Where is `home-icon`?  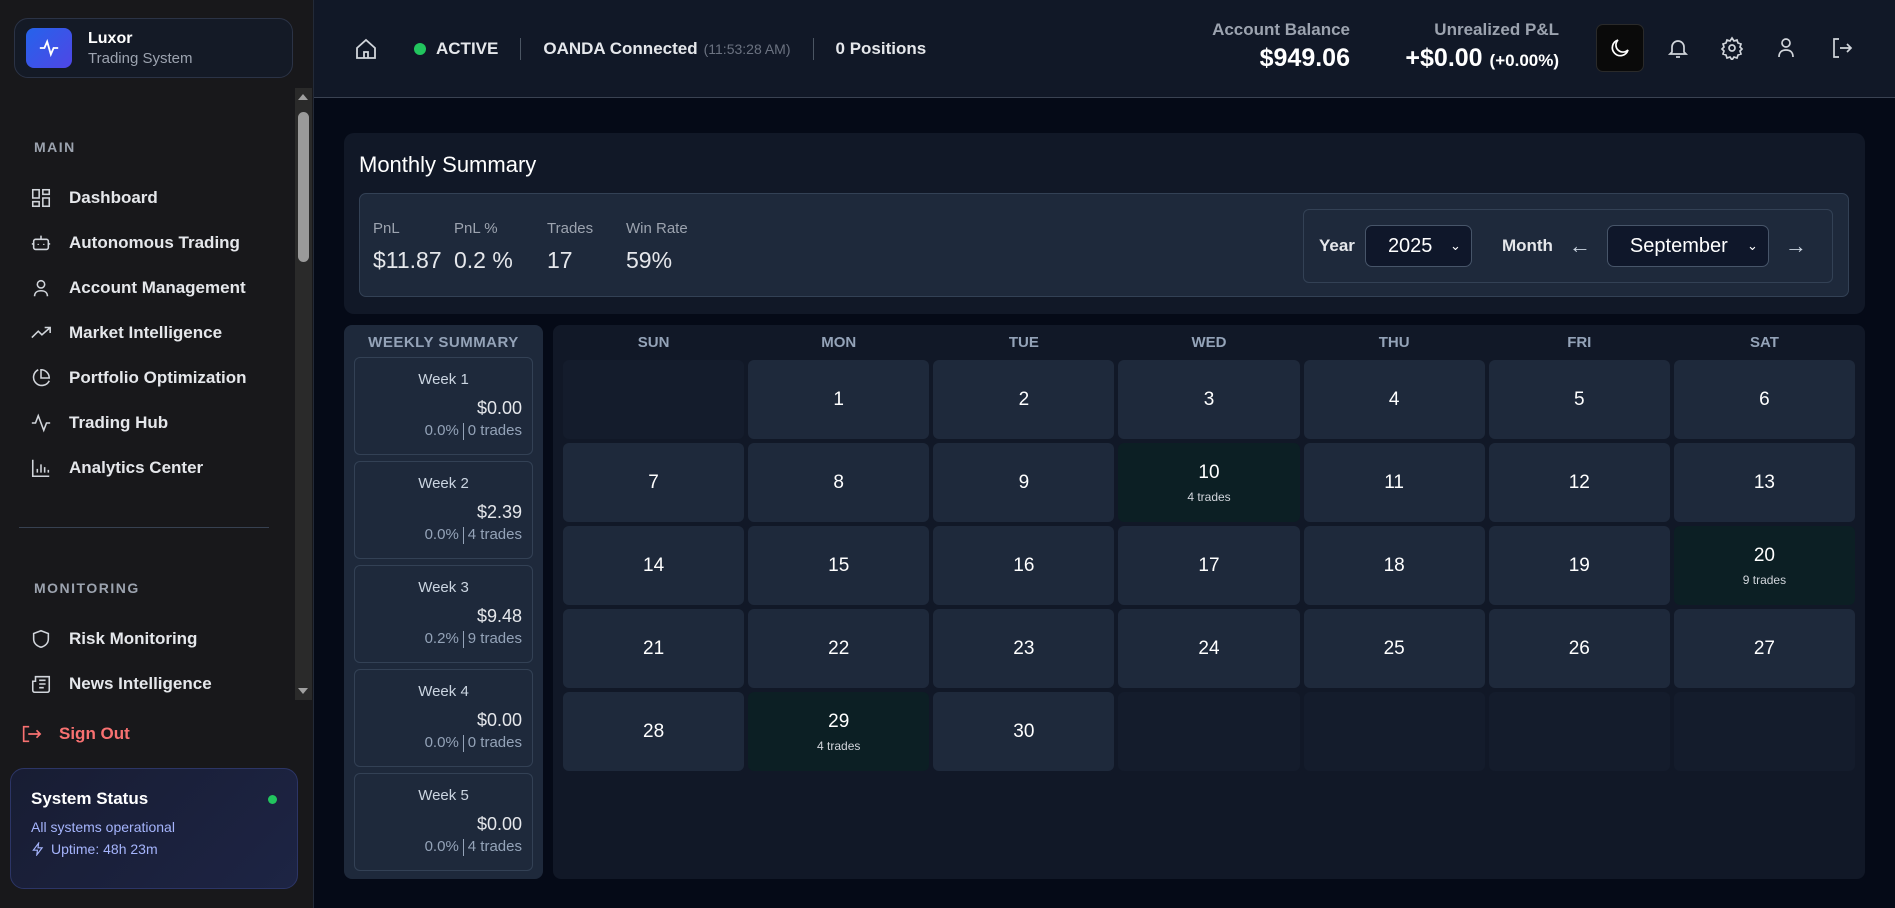 home-icon is located at coordinates (366, 49).